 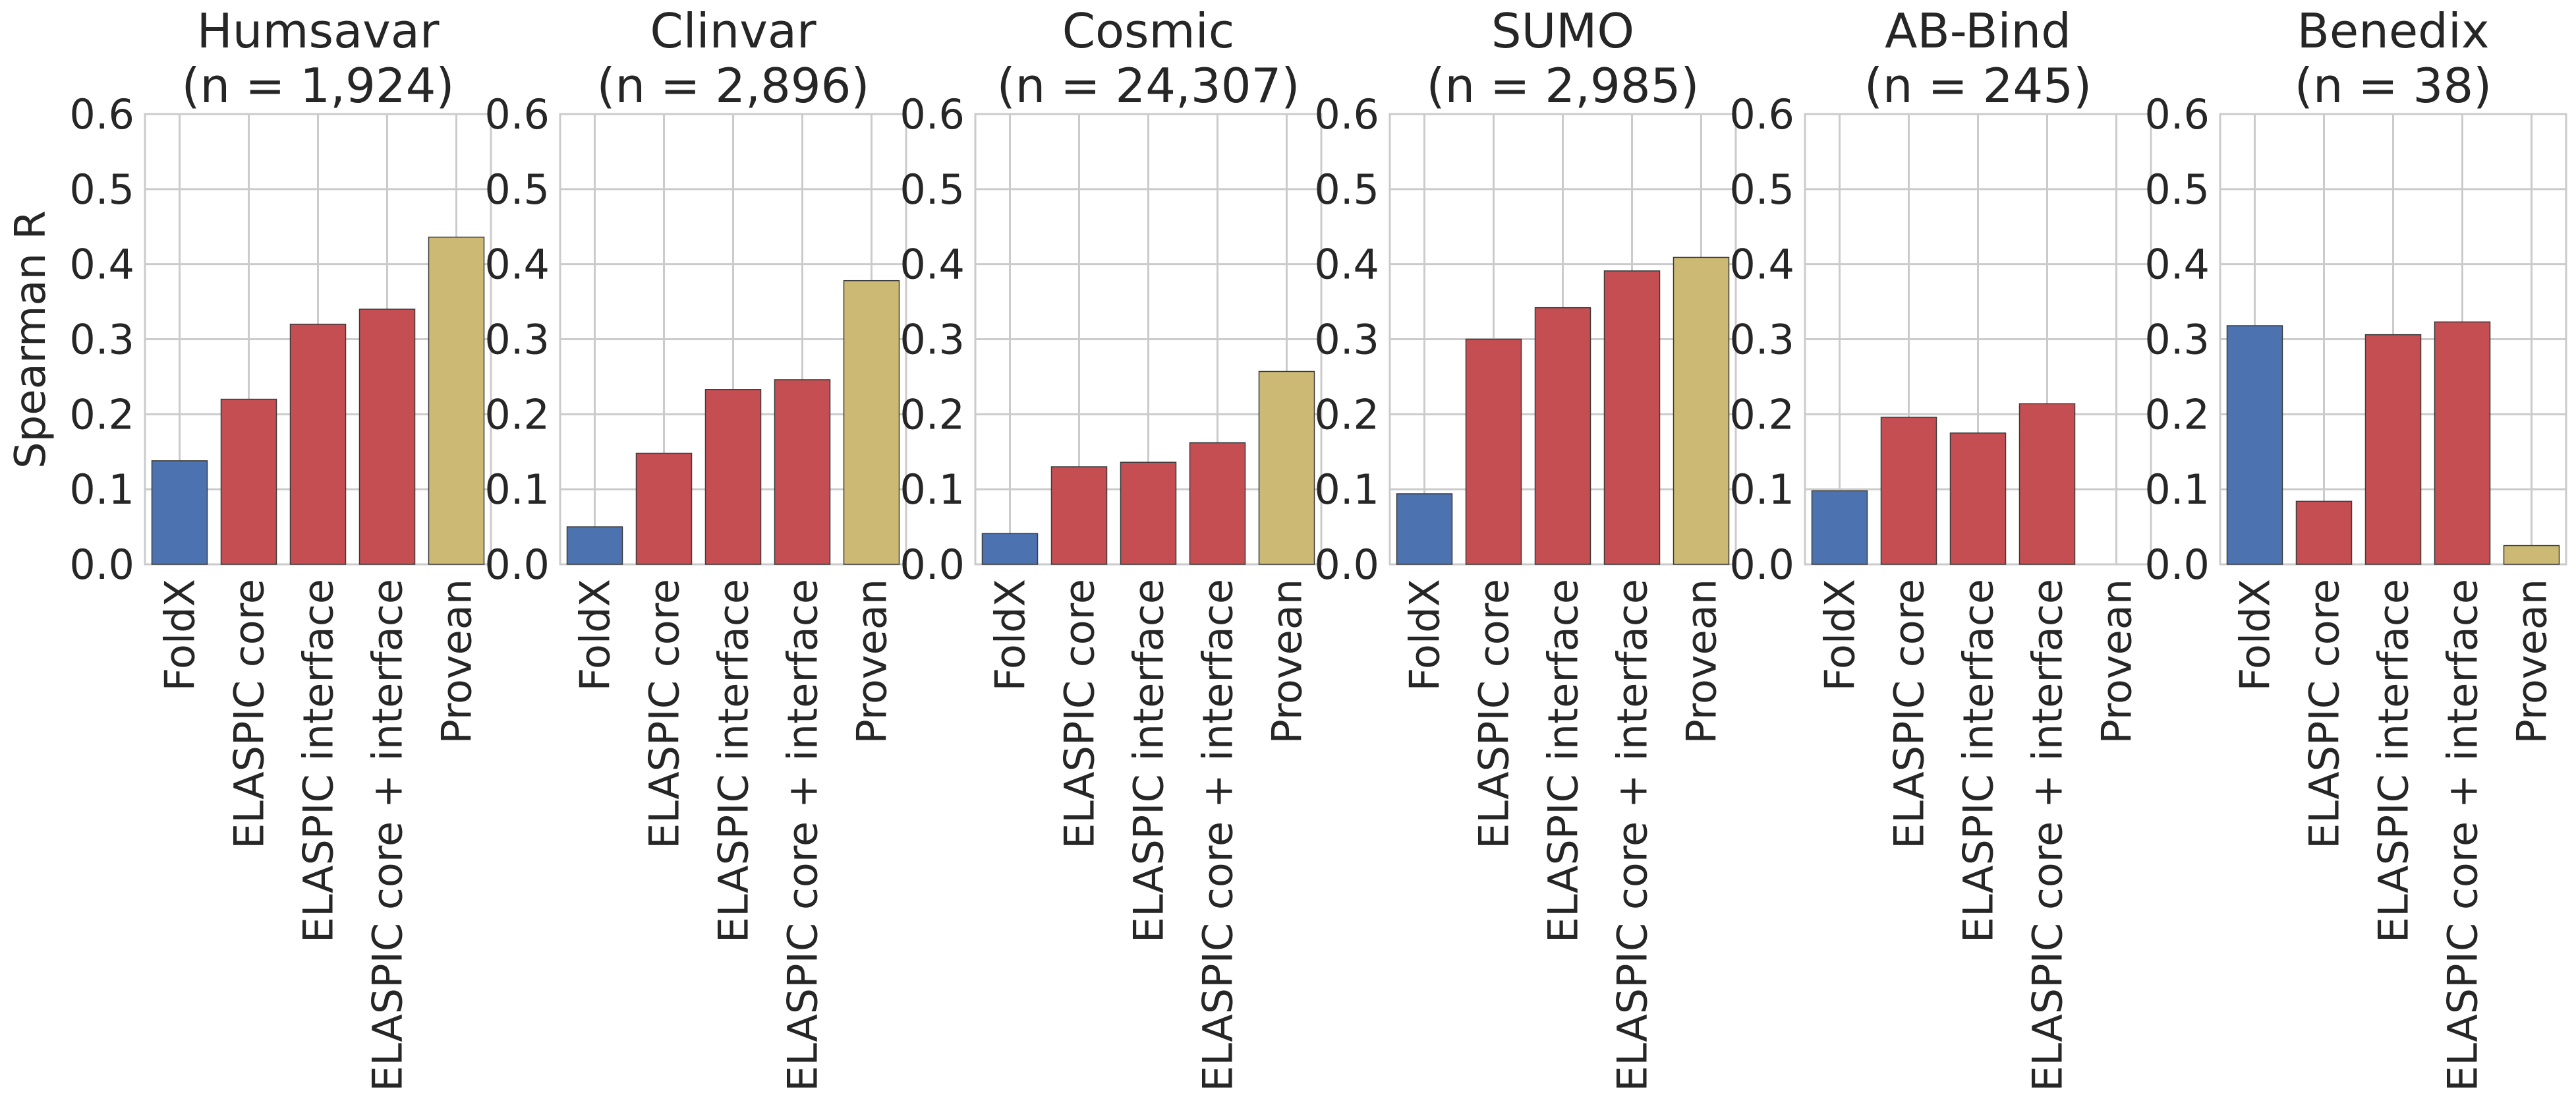 I want to click on panel-title-line: SUMO, so click(x=1563, y=31).